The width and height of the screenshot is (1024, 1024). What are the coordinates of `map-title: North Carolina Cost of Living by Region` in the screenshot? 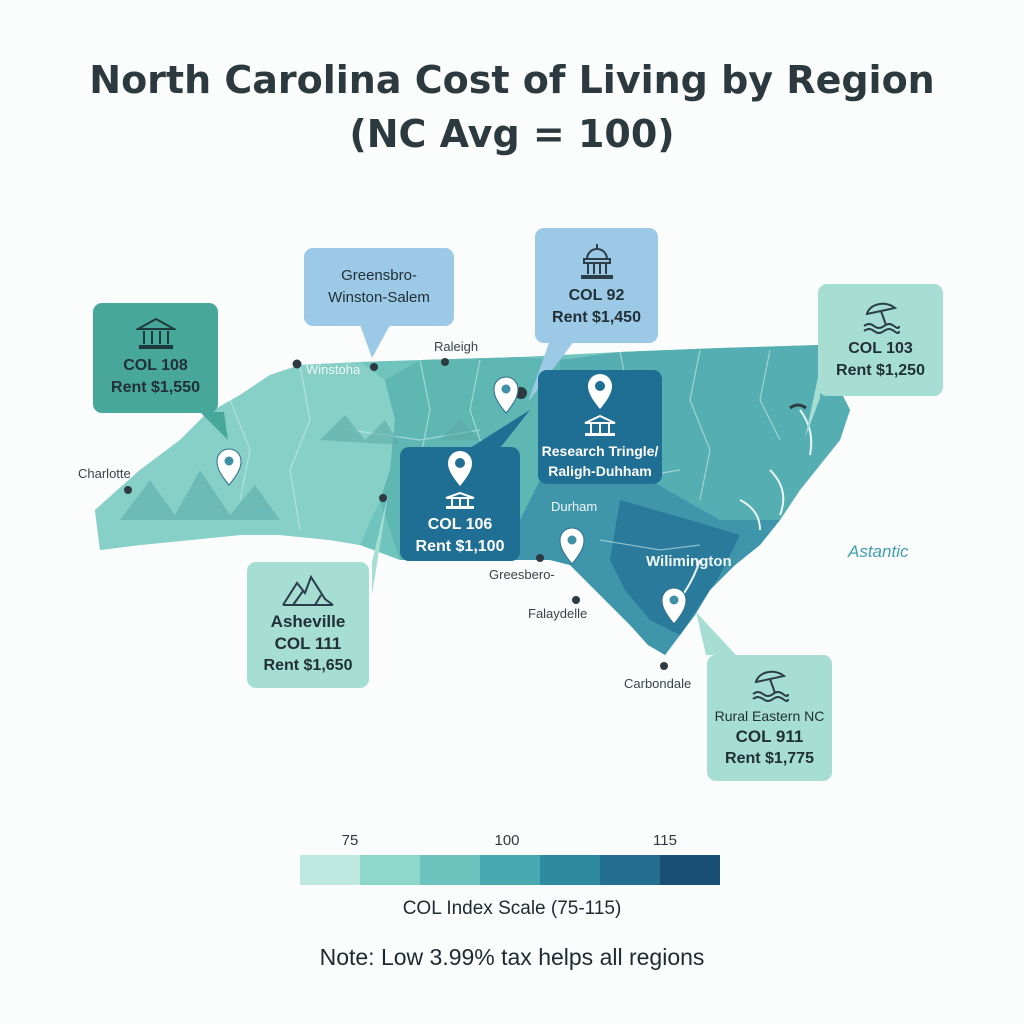 It's located at (512, 80).